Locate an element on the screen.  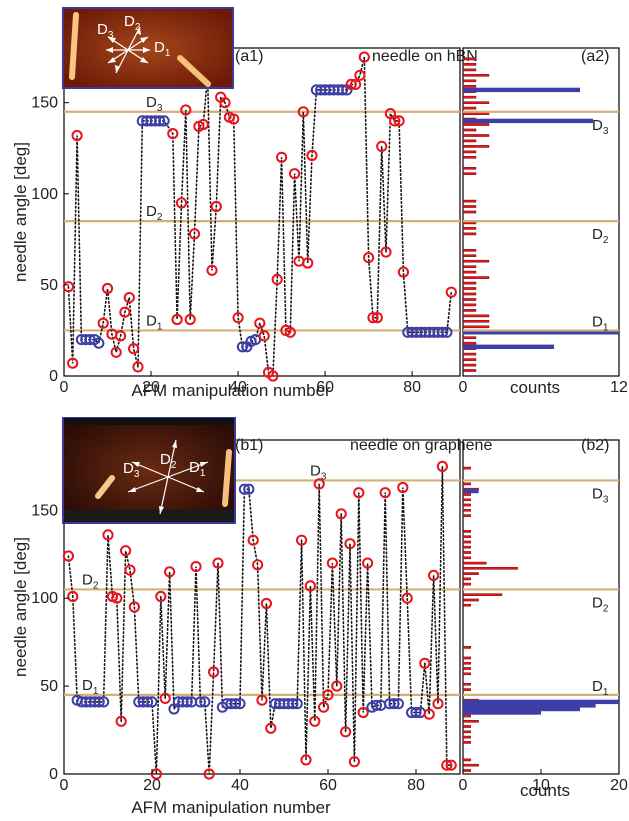
reflabels-a1: D1 D2 D3 is located at coordinates (154, 213).